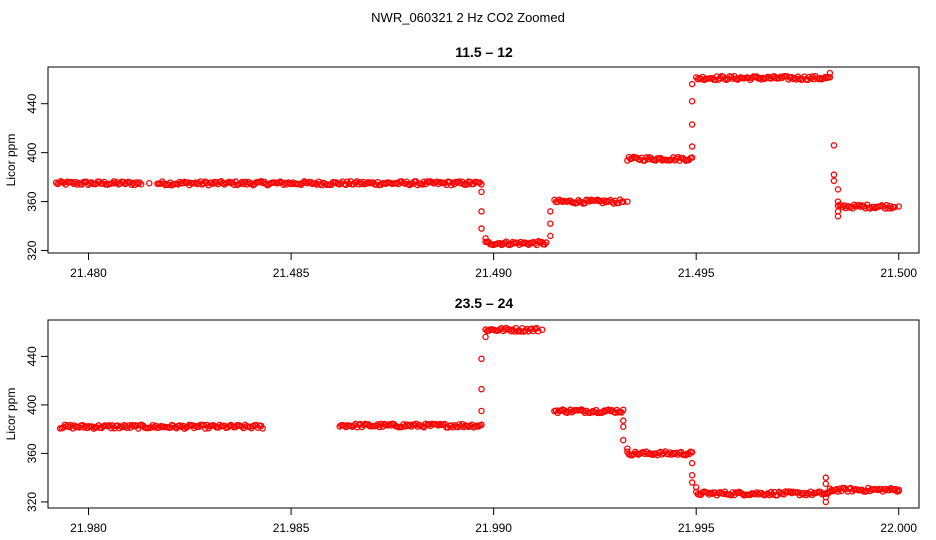  Describe the element at coordinates (493, 273) in the screenshot. I see `x-tick-label: 21.490` at that location.